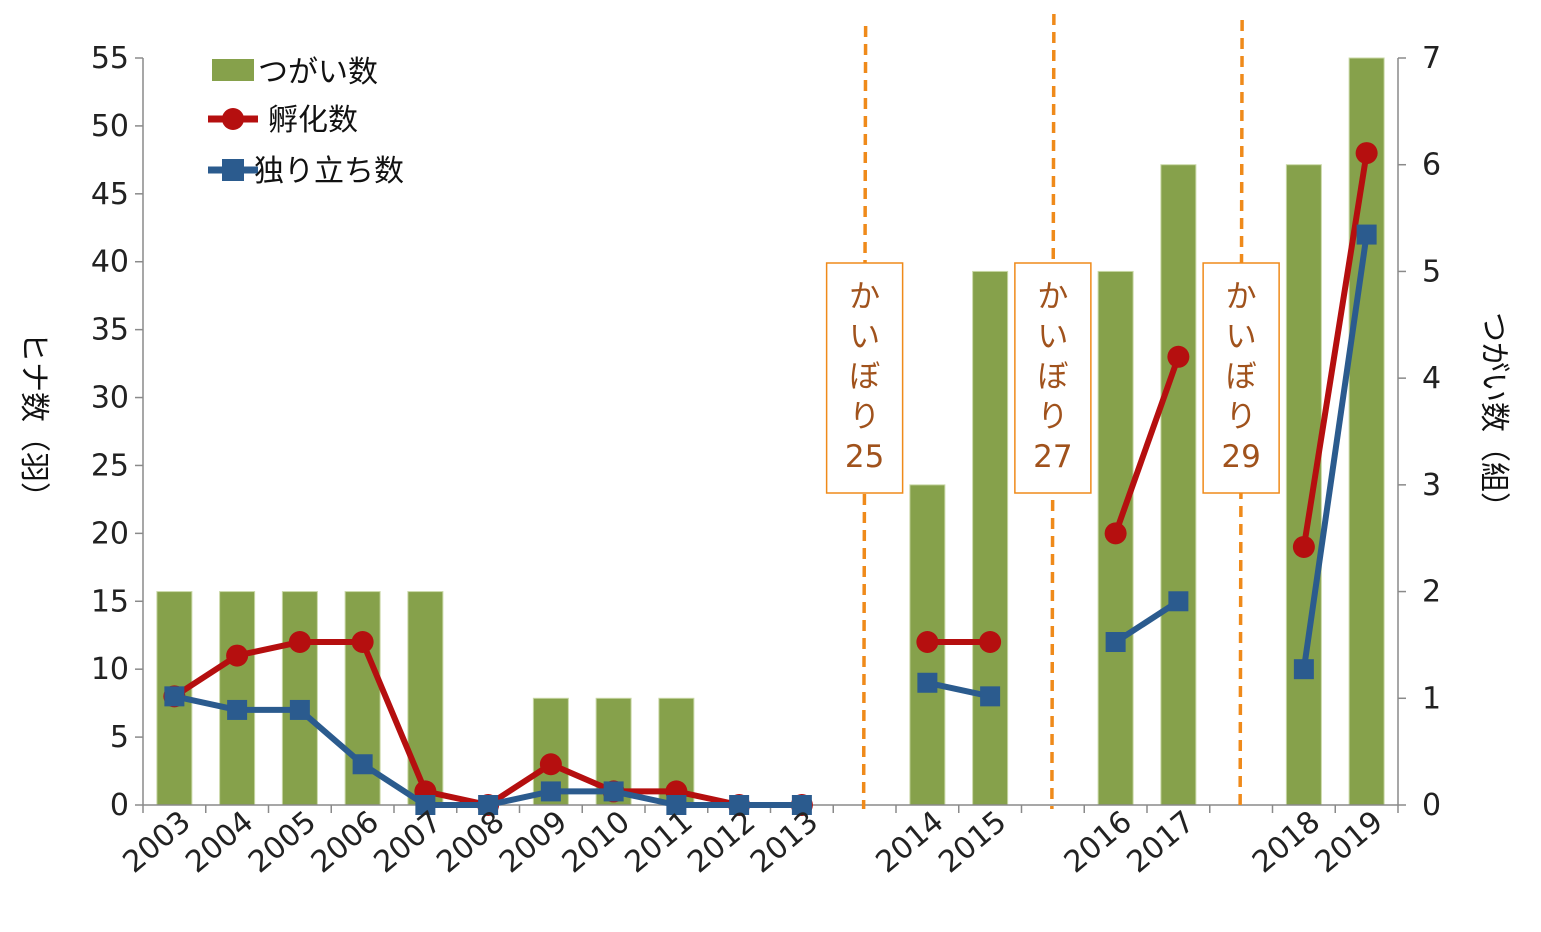  Describe the element at coordinates (1431, 805) in the screenshot. I see `y-right-tick-label: 0` at that location.